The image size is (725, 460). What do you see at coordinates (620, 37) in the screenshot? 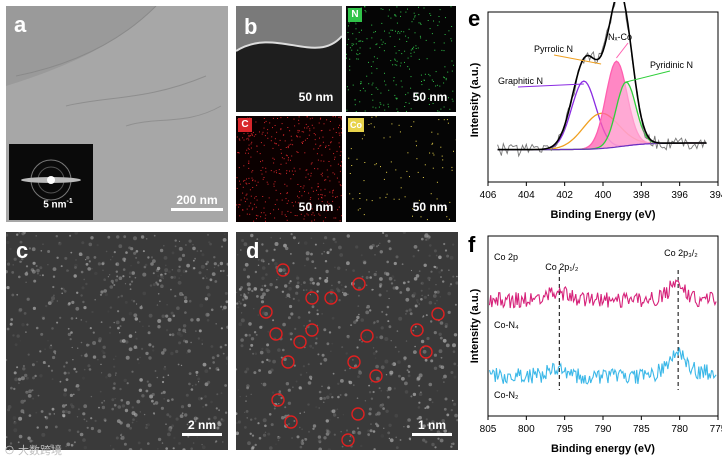
I see `peak-label-e: Nₓ-Co` at bounding box center [620, 37].